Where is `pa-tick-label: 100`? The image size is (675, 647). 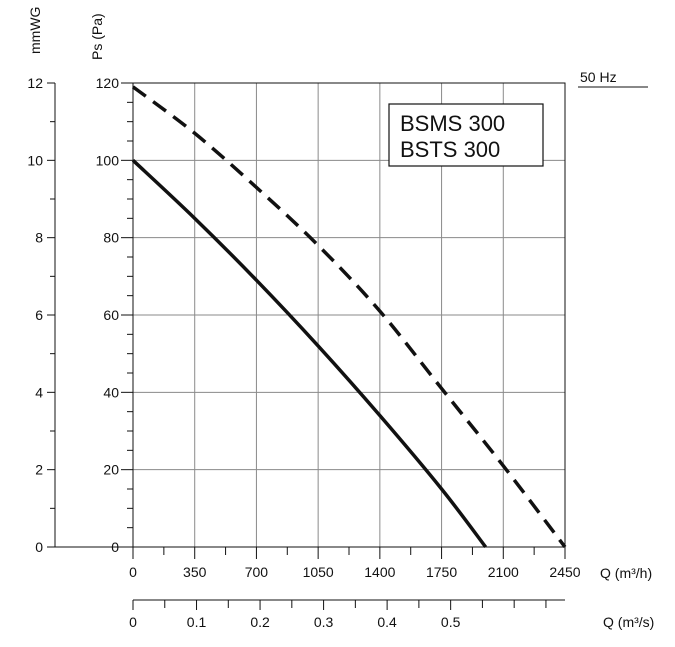
pa-tick-label: 100 is located at coordinates (108, 160).